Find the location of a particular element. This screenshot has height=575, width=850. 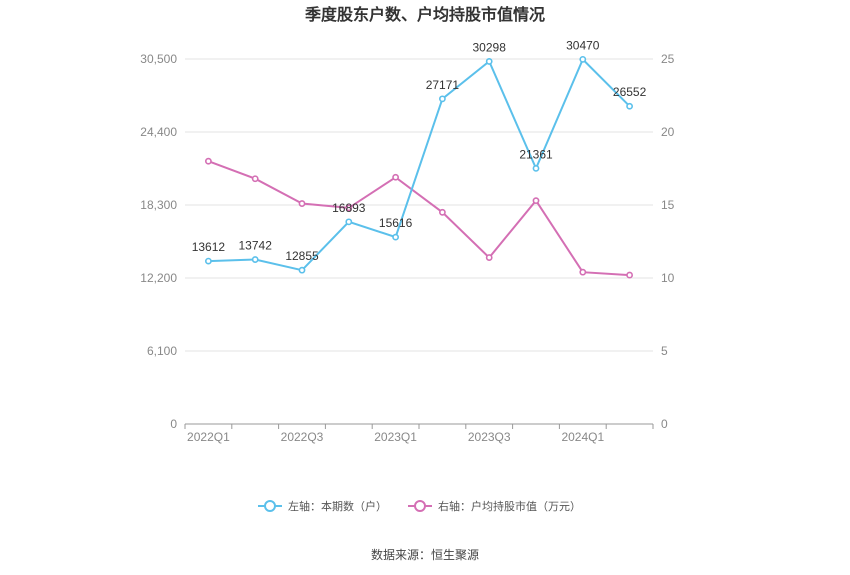

legend-item: 左轴：本期数（户） is located at coordinates (322, 506).